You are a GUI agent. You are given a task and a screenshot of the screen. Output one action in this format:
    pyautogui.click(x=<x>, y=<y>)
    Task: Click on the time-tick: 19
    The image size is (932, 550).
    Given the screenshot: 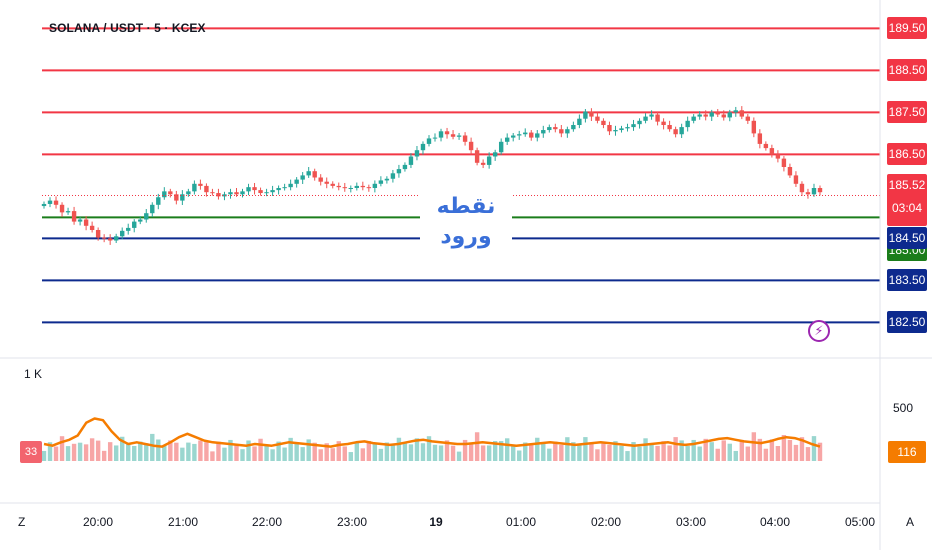 What is the action you would take?
    pyautogui.click(x=436, y=522)
    